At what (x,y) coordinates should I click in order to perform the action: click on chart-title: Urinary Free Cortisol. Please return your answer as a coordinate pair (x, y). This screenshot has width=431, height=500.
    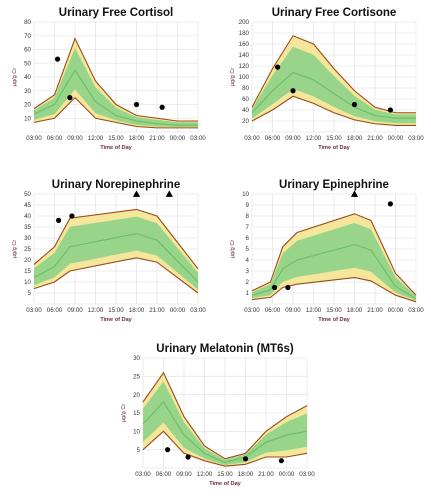
    Looking at the image, I should click on (116, 13).